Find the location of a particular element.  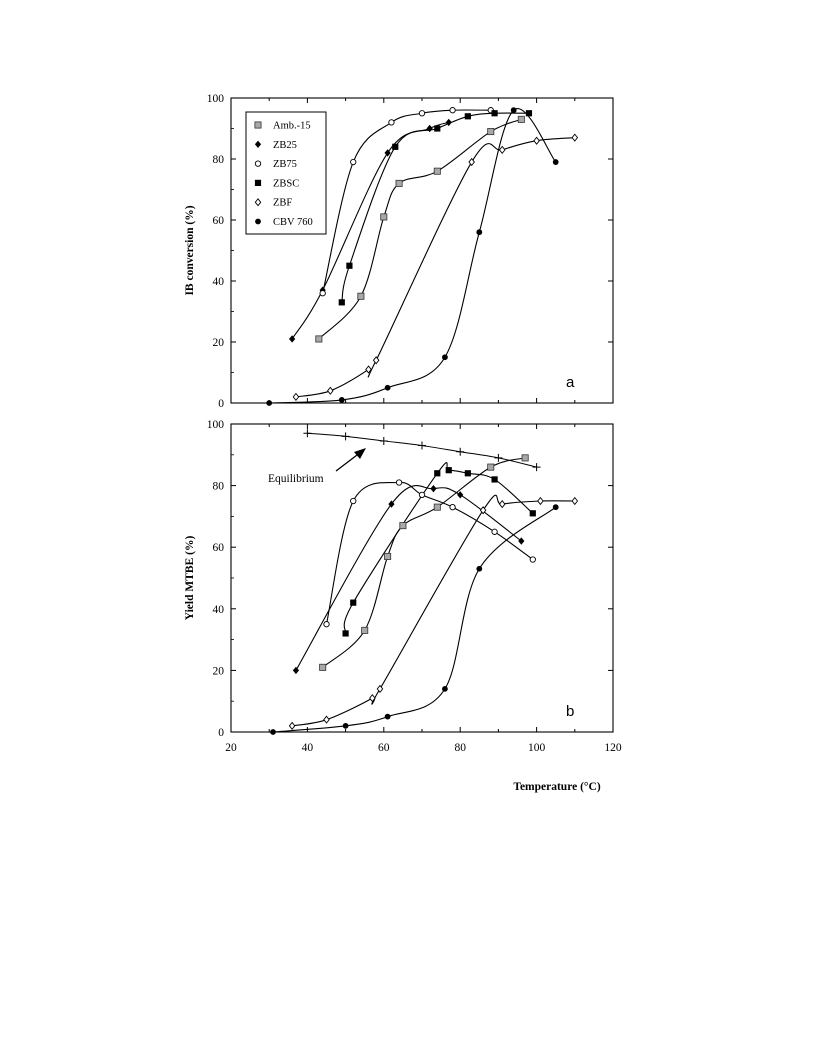

panel-b-xlabel: Temperature (°C) is located at coordinates (556, 787).